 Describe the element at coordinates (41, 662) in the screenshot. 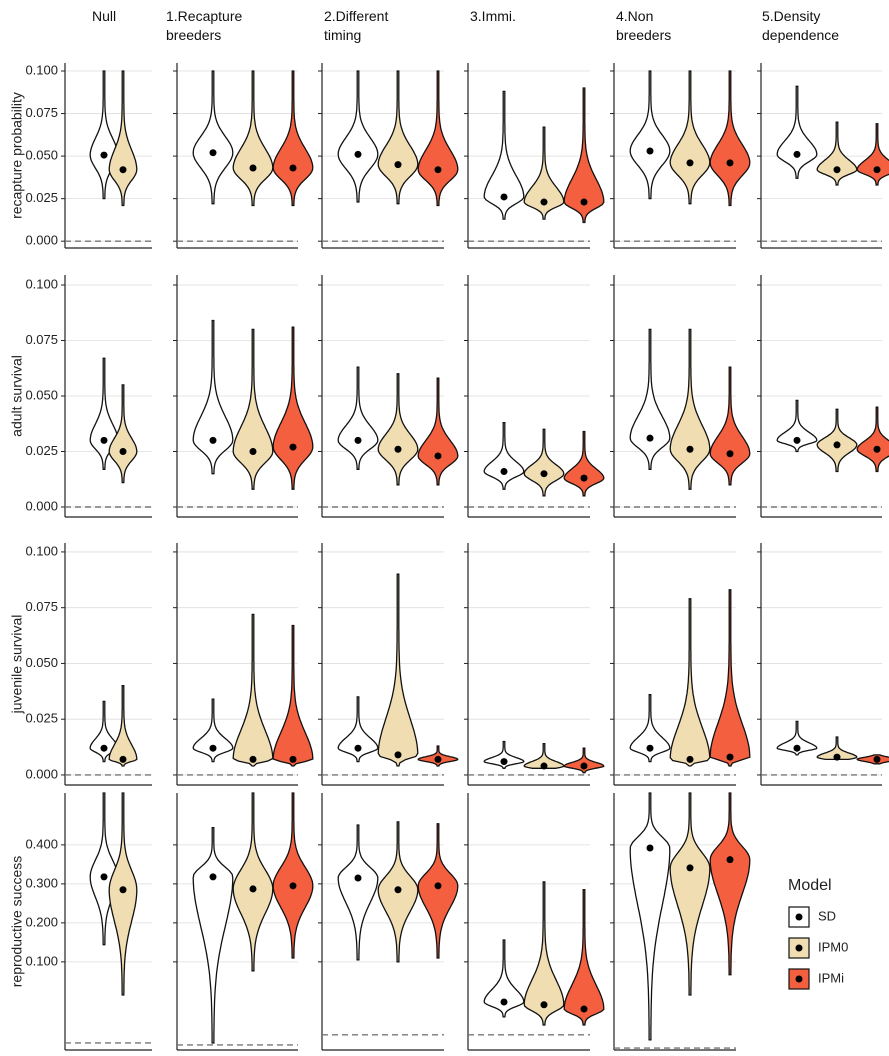

I see `y-tick-label: 0.050` at that location.